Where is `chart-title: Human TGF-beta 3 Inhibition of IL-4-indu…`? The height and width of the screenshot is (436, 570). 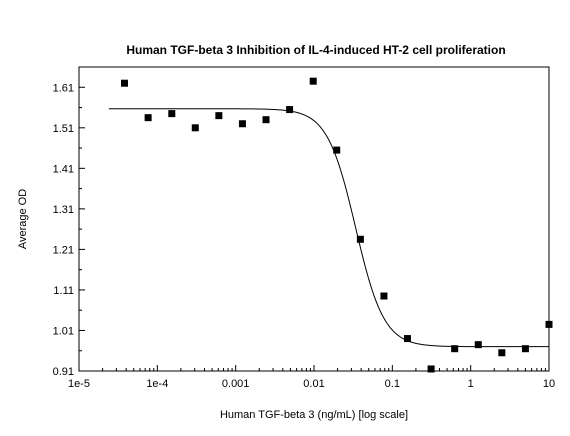
chart-title: Human TGF-beta 3 Inhibition of IL-4-indu… is located at coordinates (315, 50).